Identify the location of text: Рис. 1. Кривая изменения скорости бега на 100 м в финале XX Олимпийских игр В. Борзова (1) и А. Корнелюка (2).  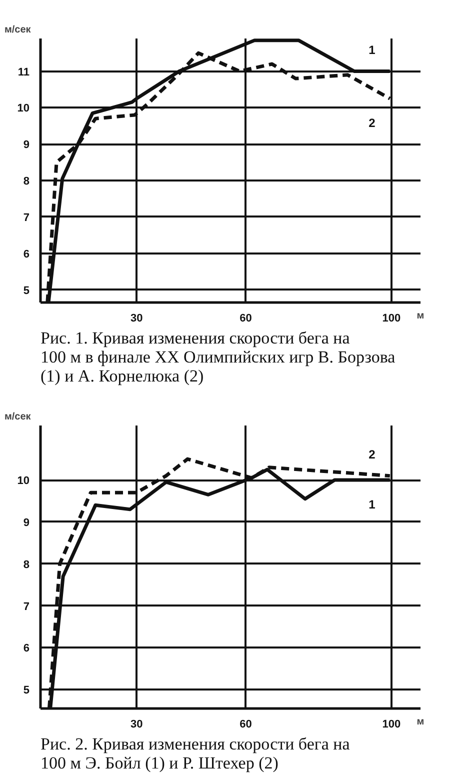
(218, 357).